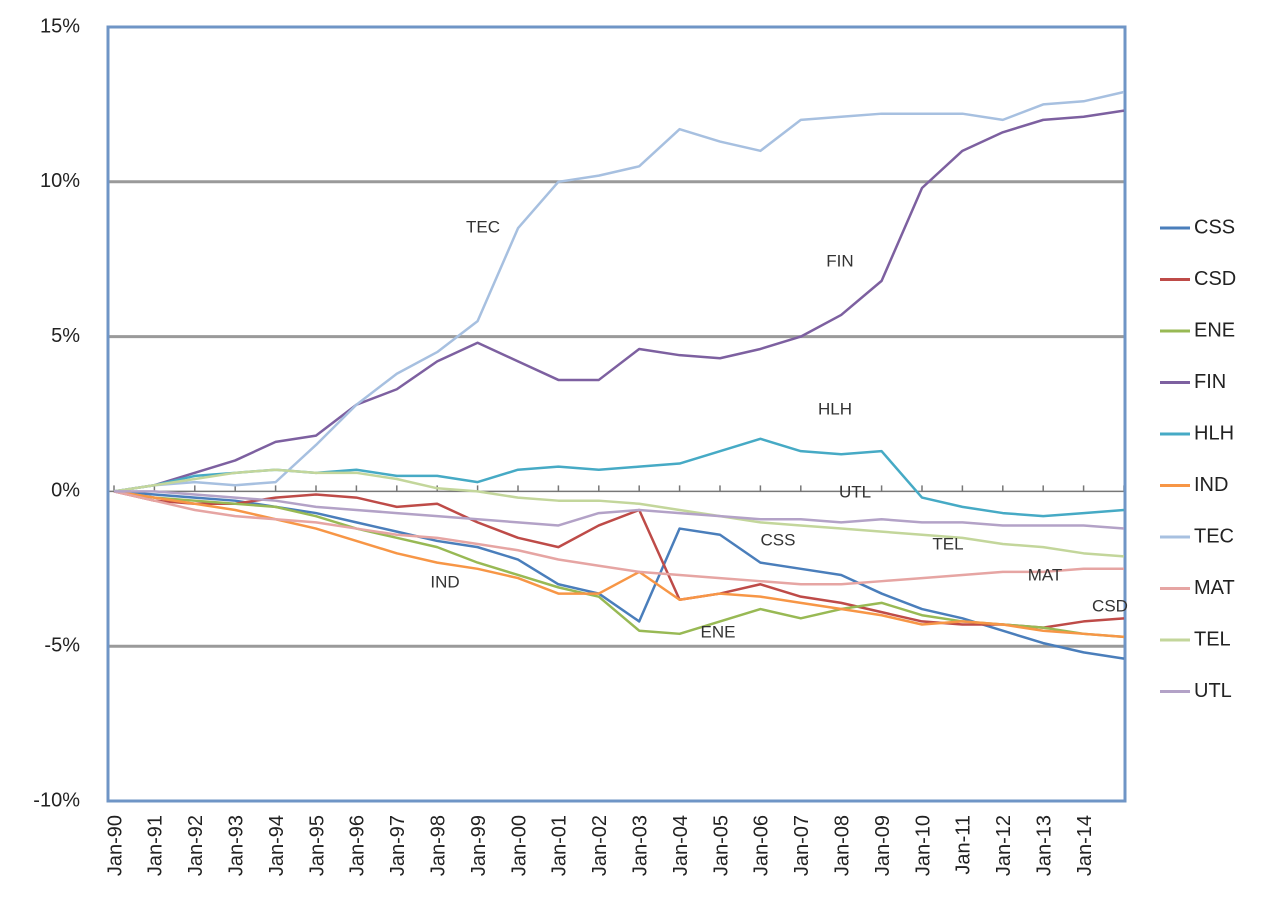 The height and width of the screenshot is (914, 1265). Describe the element at coordinates (842, 845) in the screenshot. I see `x-tick-label: Jan-08` at that location.